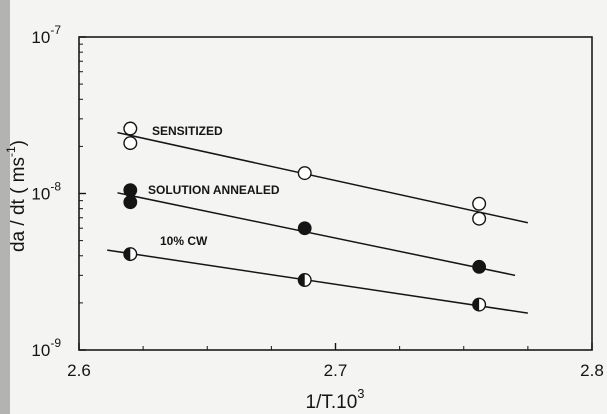  Describe the element at coordinates (336, 370) in the screenshot. I see `x-tick-label: 2.7` at that location.